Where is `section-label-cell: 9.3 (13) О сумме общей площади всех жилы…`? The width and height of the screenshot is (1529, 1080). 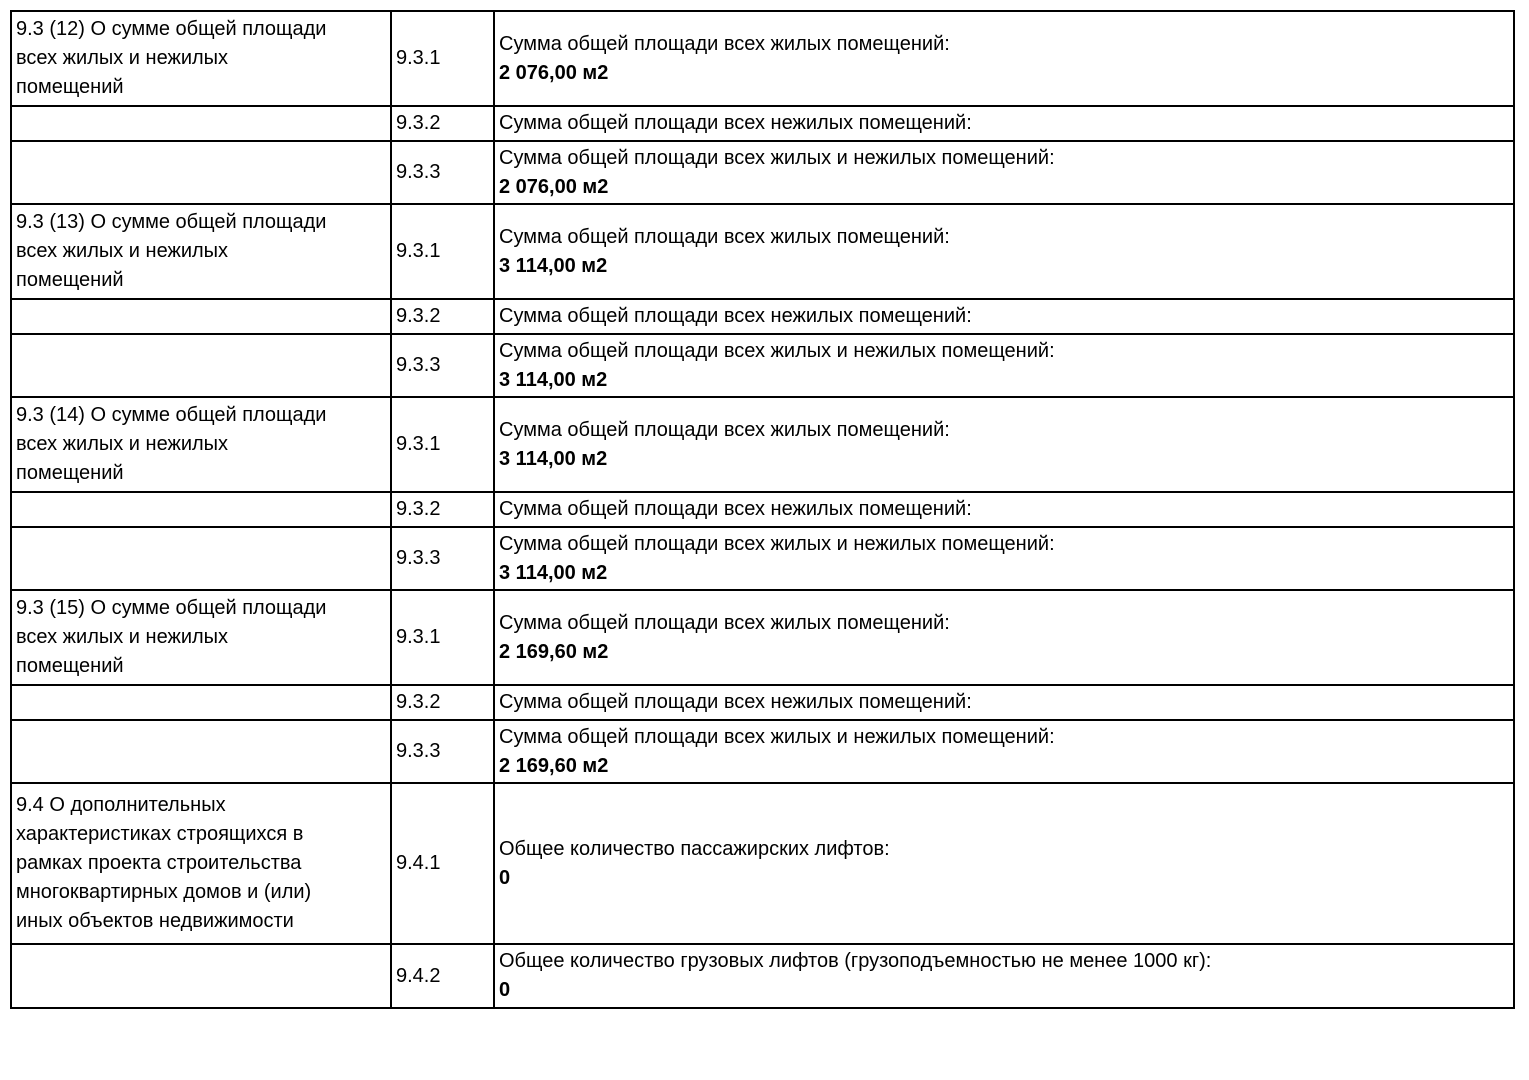
section-label-cell: 9.3 (13) О сумме общей площади всех жилы… is located at coordinates (201, 251).